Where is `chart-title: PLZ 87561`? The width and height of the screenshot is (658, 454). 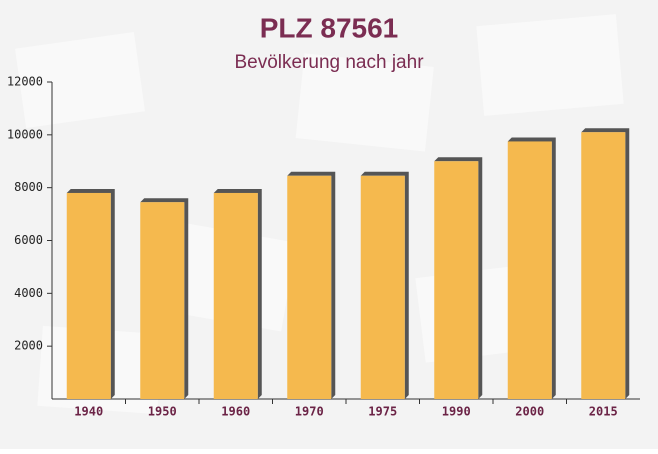
chart-title: PLZ 87561 is located at coordinates (329, 27).